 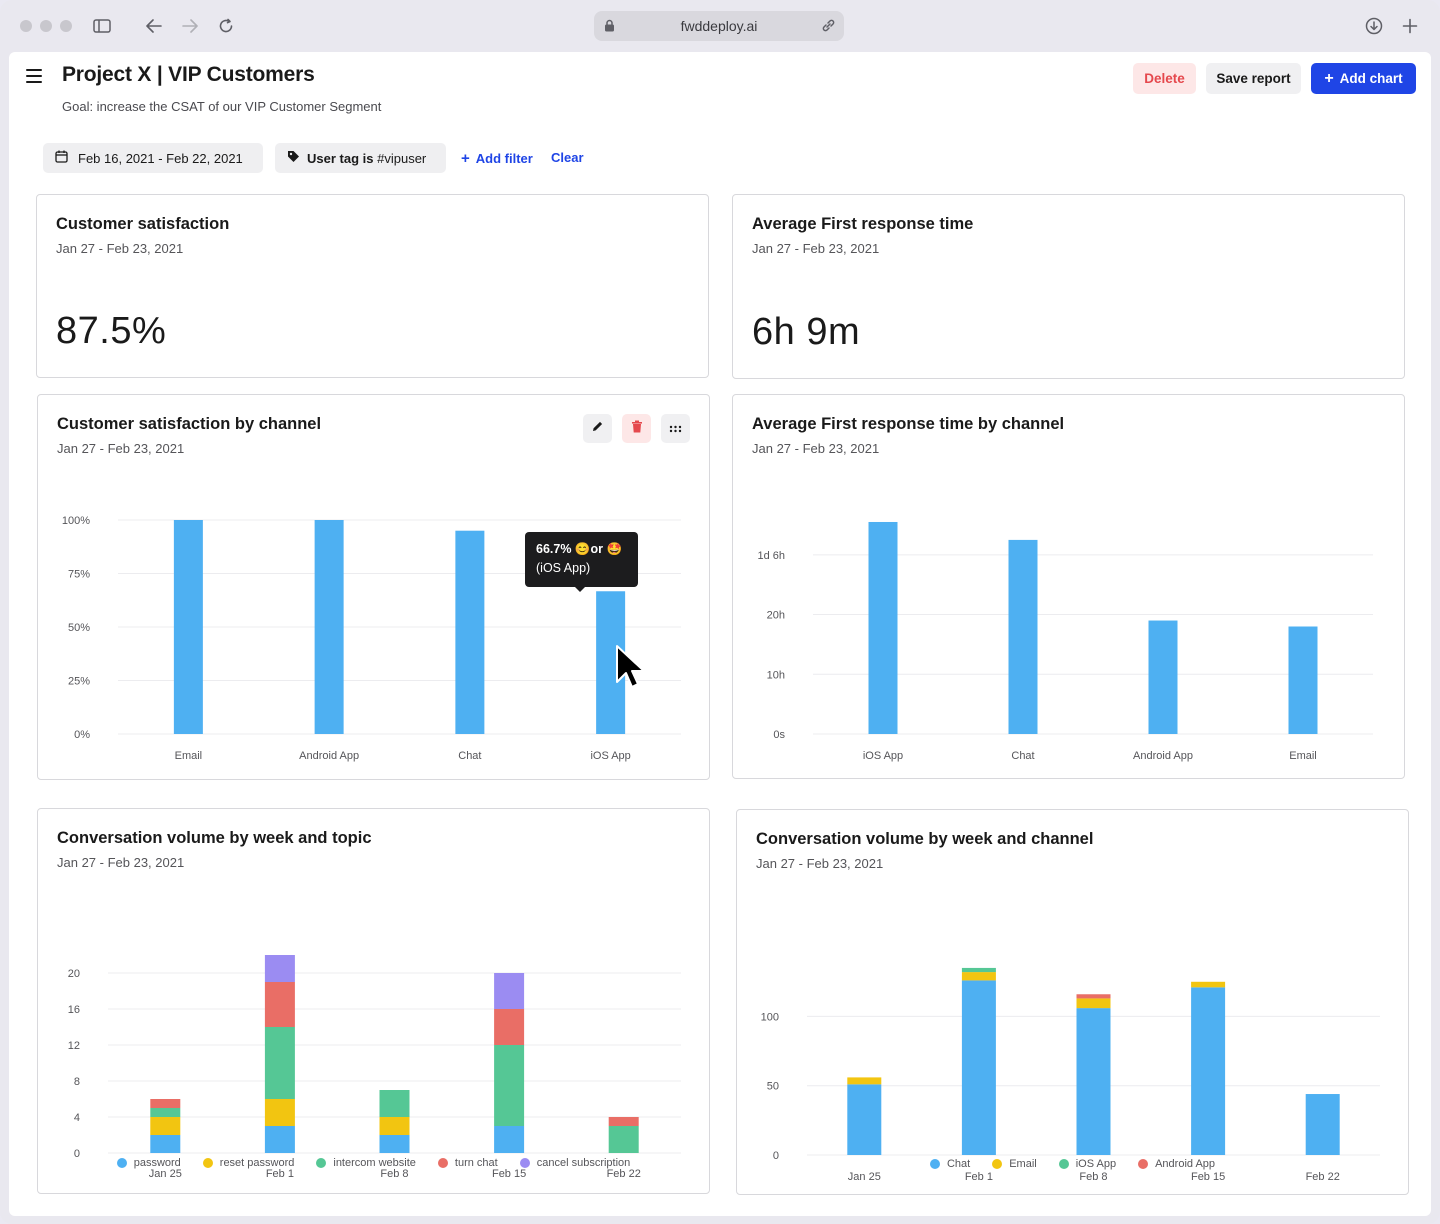 I want to click on delete-chart-button, so click(x=636, y=428).